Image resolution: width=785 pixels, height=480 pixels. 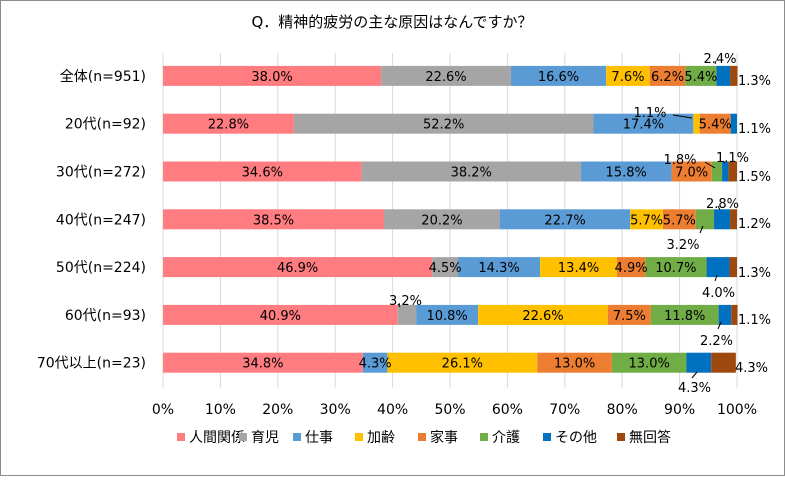 I want to click on legend-label: 家事, so click(x=444, y=437).